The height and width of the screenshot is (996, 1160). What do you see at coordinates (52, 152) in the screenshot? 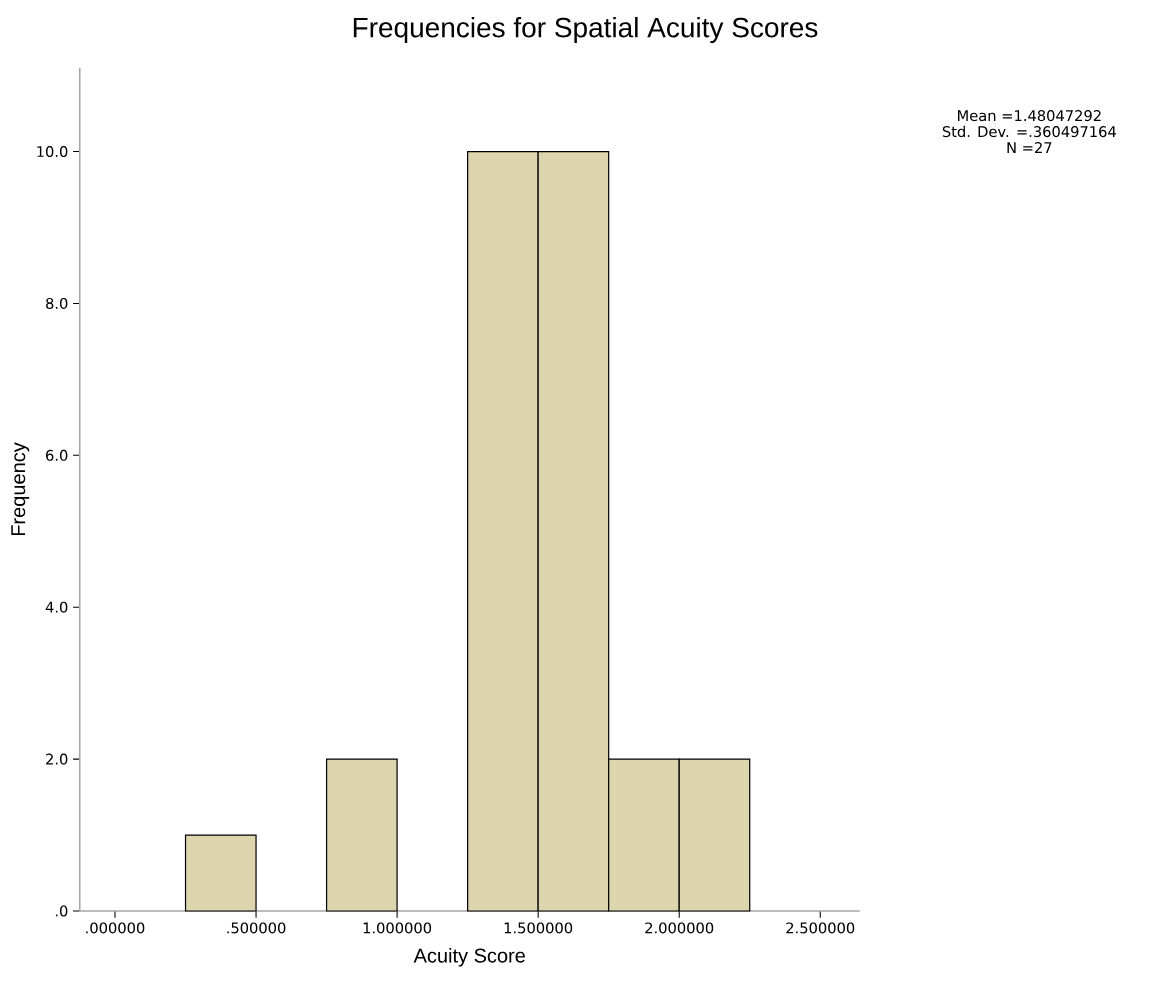
I see `y-tick-label: 10.0` at bounding box center [52, 152].